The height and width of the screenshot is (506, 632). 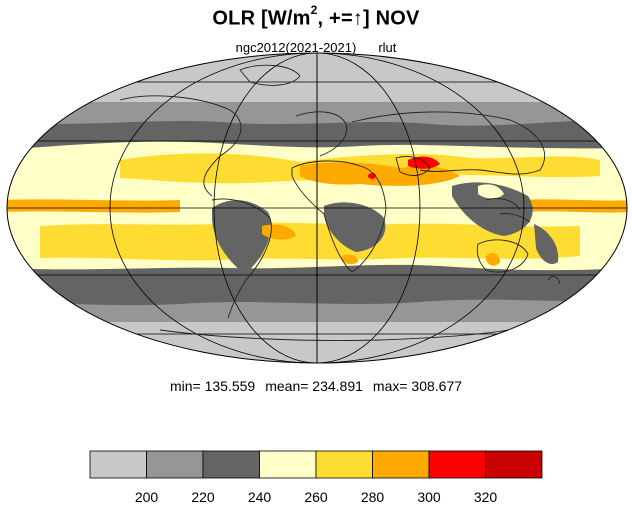 I want to click on colorbar-tick-label: 320, so click(x=486, y=497).